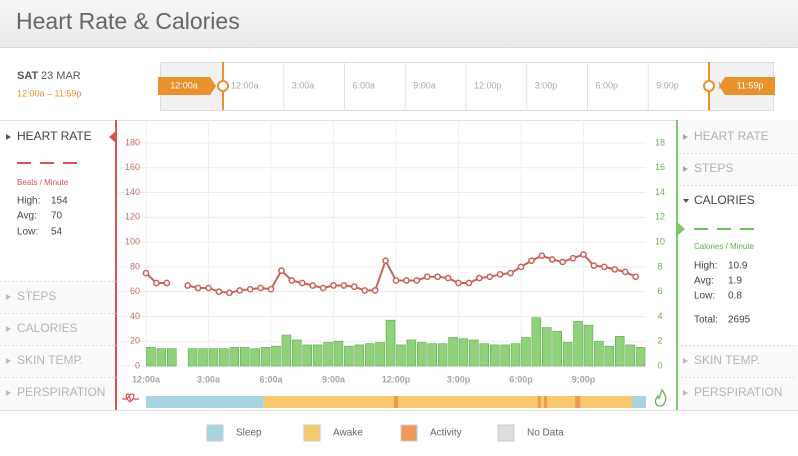 Image resolution: width=798 pixels, height=456 pixels. What do you see at coordinates (132, 167) in the screenshot?
I see `y-tick-label: 160` at bounding box center [132, 167].